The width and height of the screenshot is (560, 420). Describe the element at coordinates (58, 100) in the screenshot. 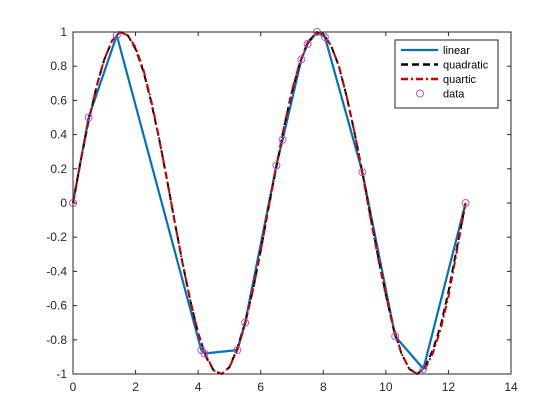

I see `y-tick-label: 0.6` at that location.